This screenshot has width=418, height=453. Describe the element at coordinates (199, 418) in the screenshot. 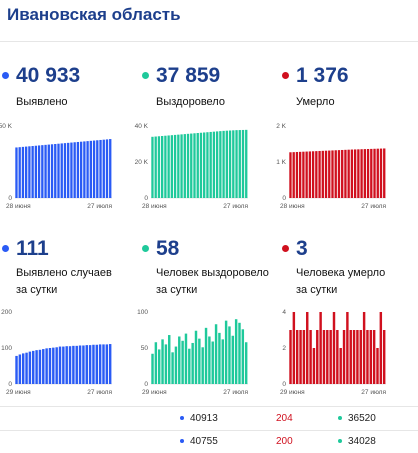

I see `table-cell-detected: 40913` at that location.